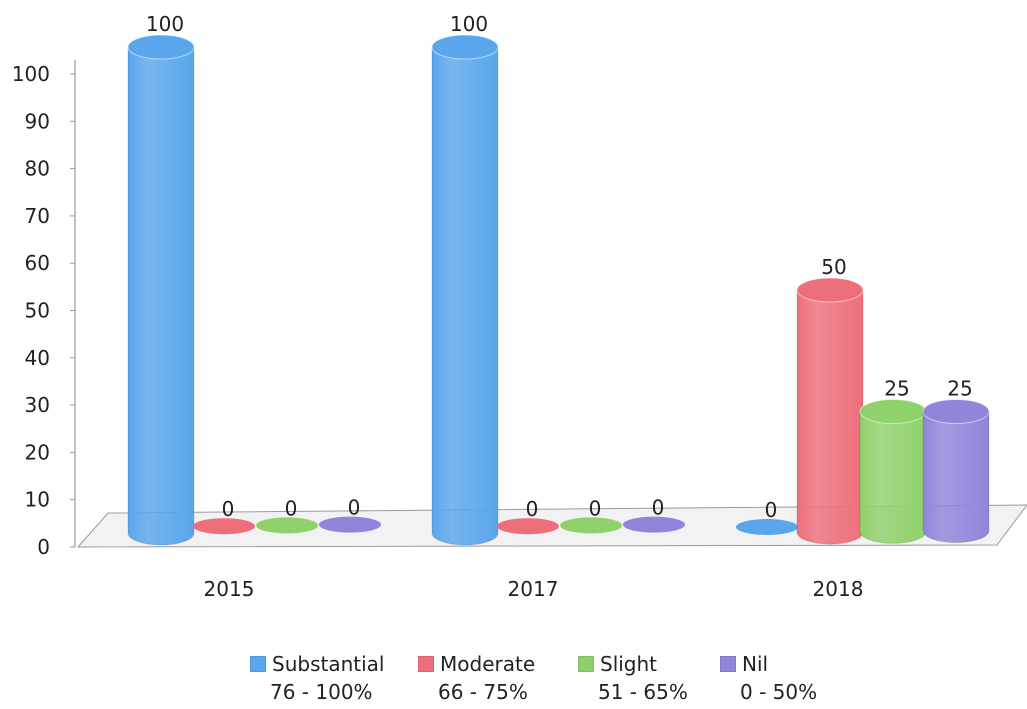 Image resolution: width=1027 pixels, height=709 pixels. Describe the element at coordinates (328, 664) in the screenshot. I see `legend-label-substantial: Substantial` at that location.